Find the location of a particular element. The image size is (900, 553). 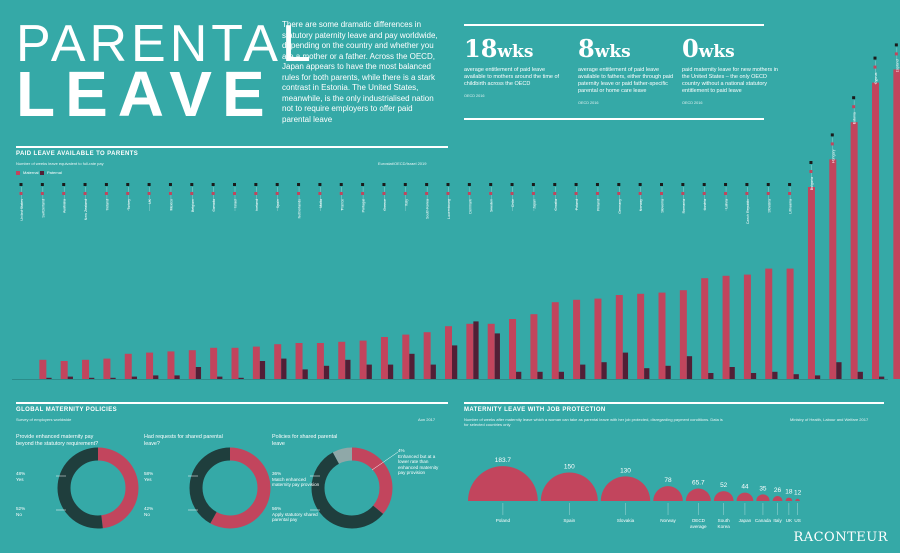

protection-country: UK is located at coordinates (789, 520).